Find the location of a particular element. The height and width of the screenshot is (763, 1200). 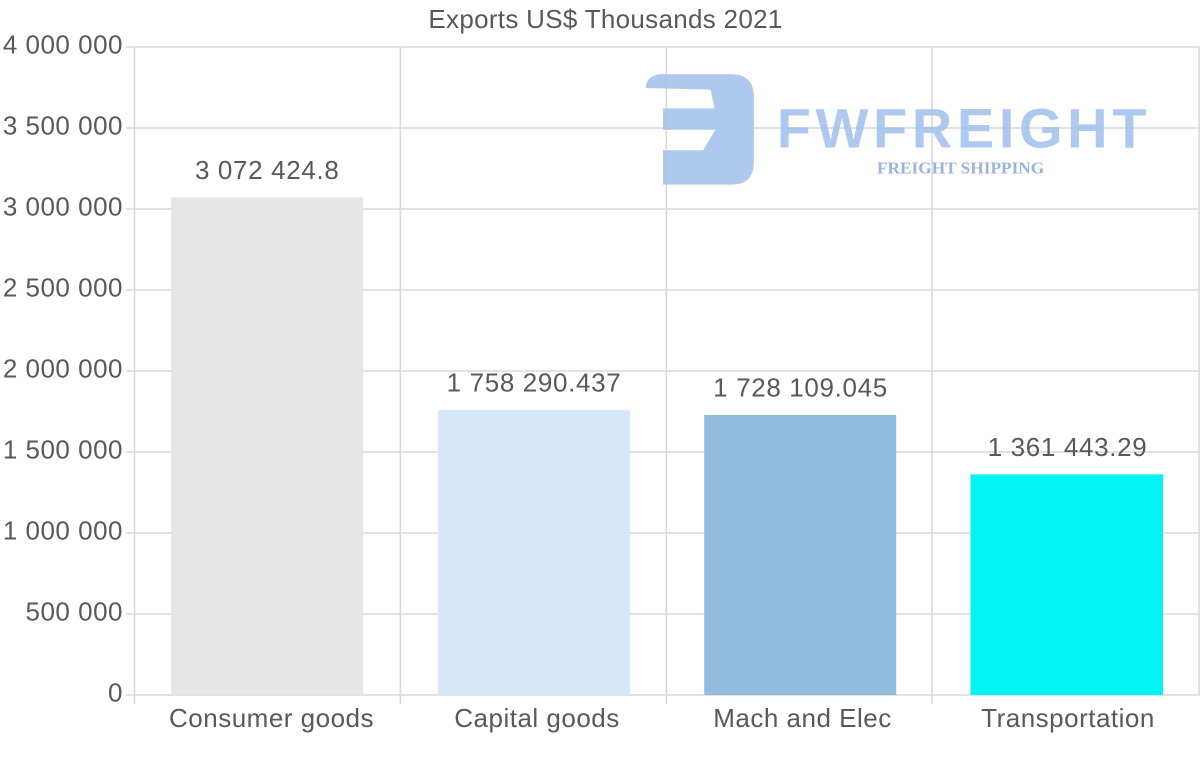

svg-text: 3 072 424.8 is located at coordinates (267, 170).